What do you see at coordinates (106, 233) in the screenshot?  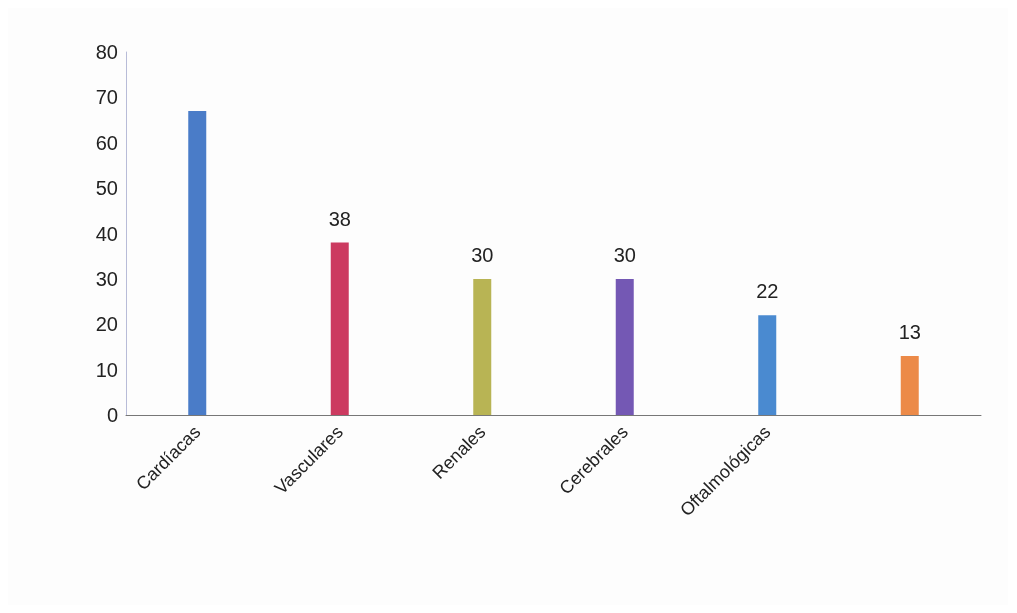 I see `y-tick-label: 40` at bounding box center [106, 233].